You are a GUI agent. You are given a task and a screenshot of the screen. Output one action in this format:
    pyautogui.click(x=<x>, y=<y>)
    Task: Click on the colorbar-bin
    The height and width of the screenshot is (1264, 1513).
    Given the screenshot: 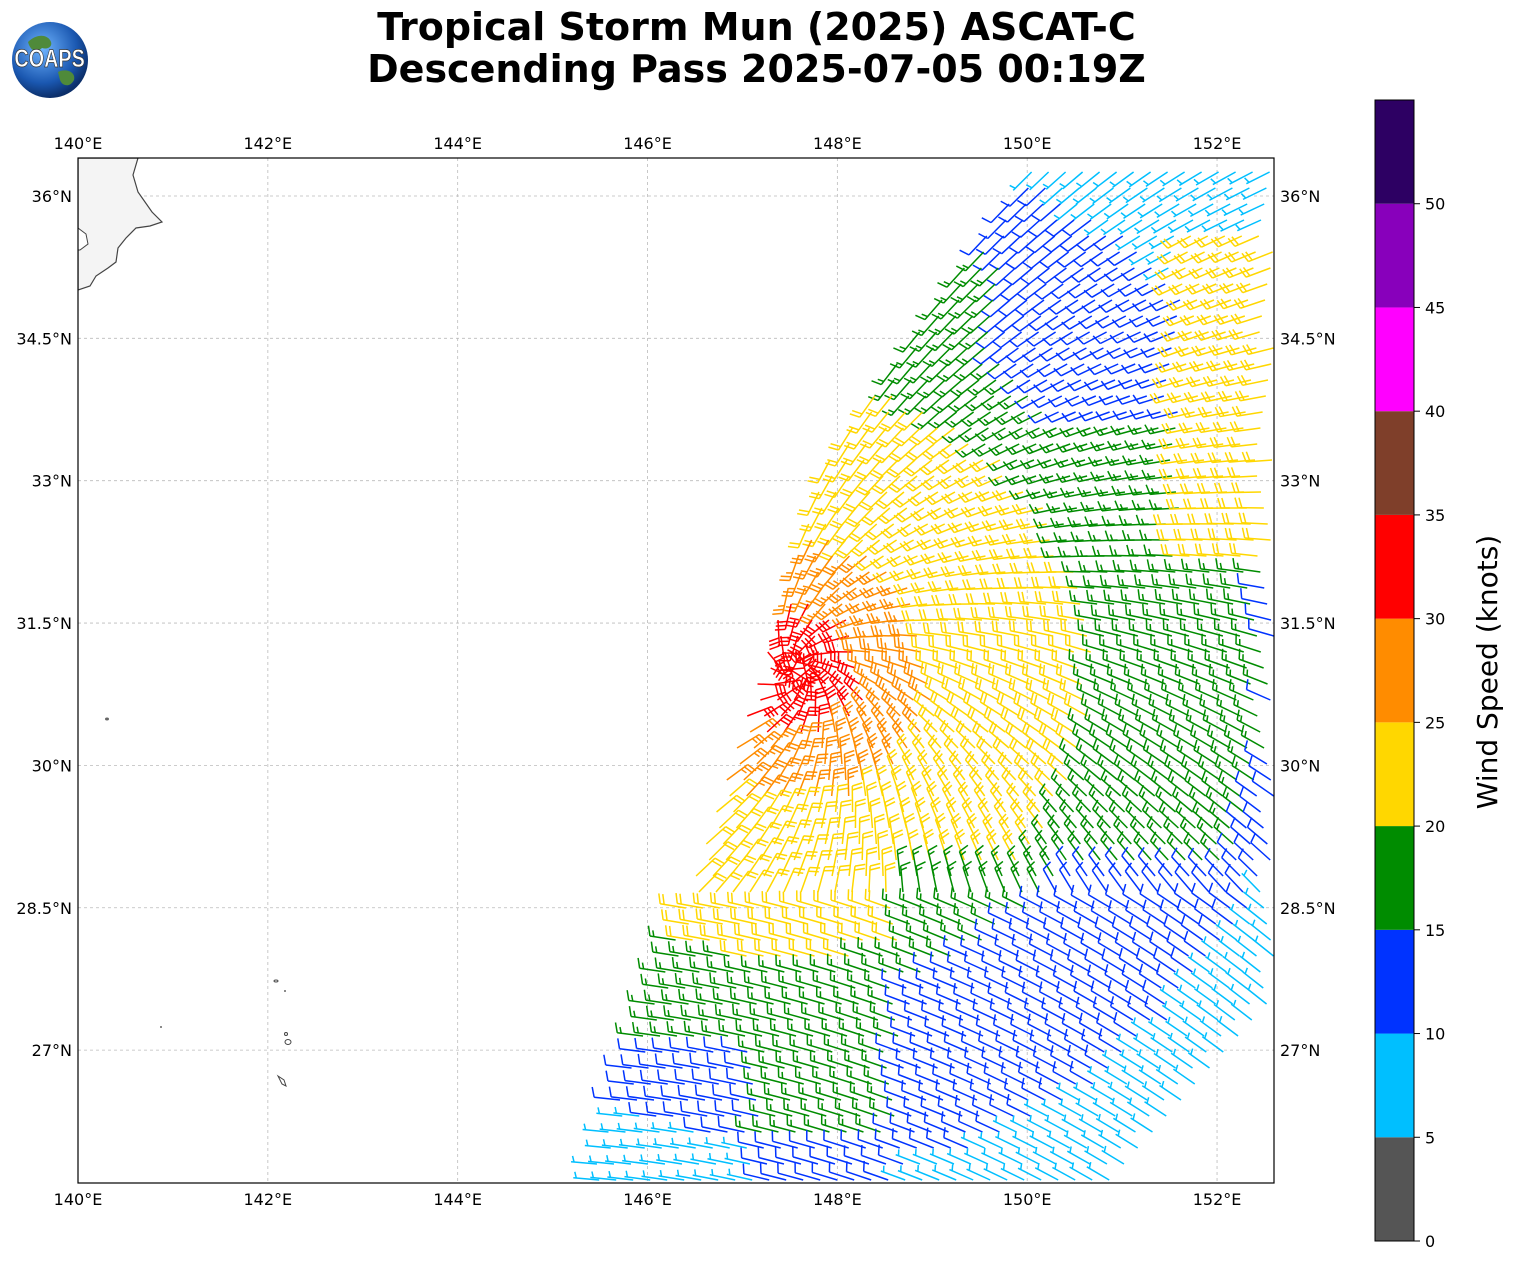 What is the action you would take?
    pyautogui.click(x=1394, y=255)
    